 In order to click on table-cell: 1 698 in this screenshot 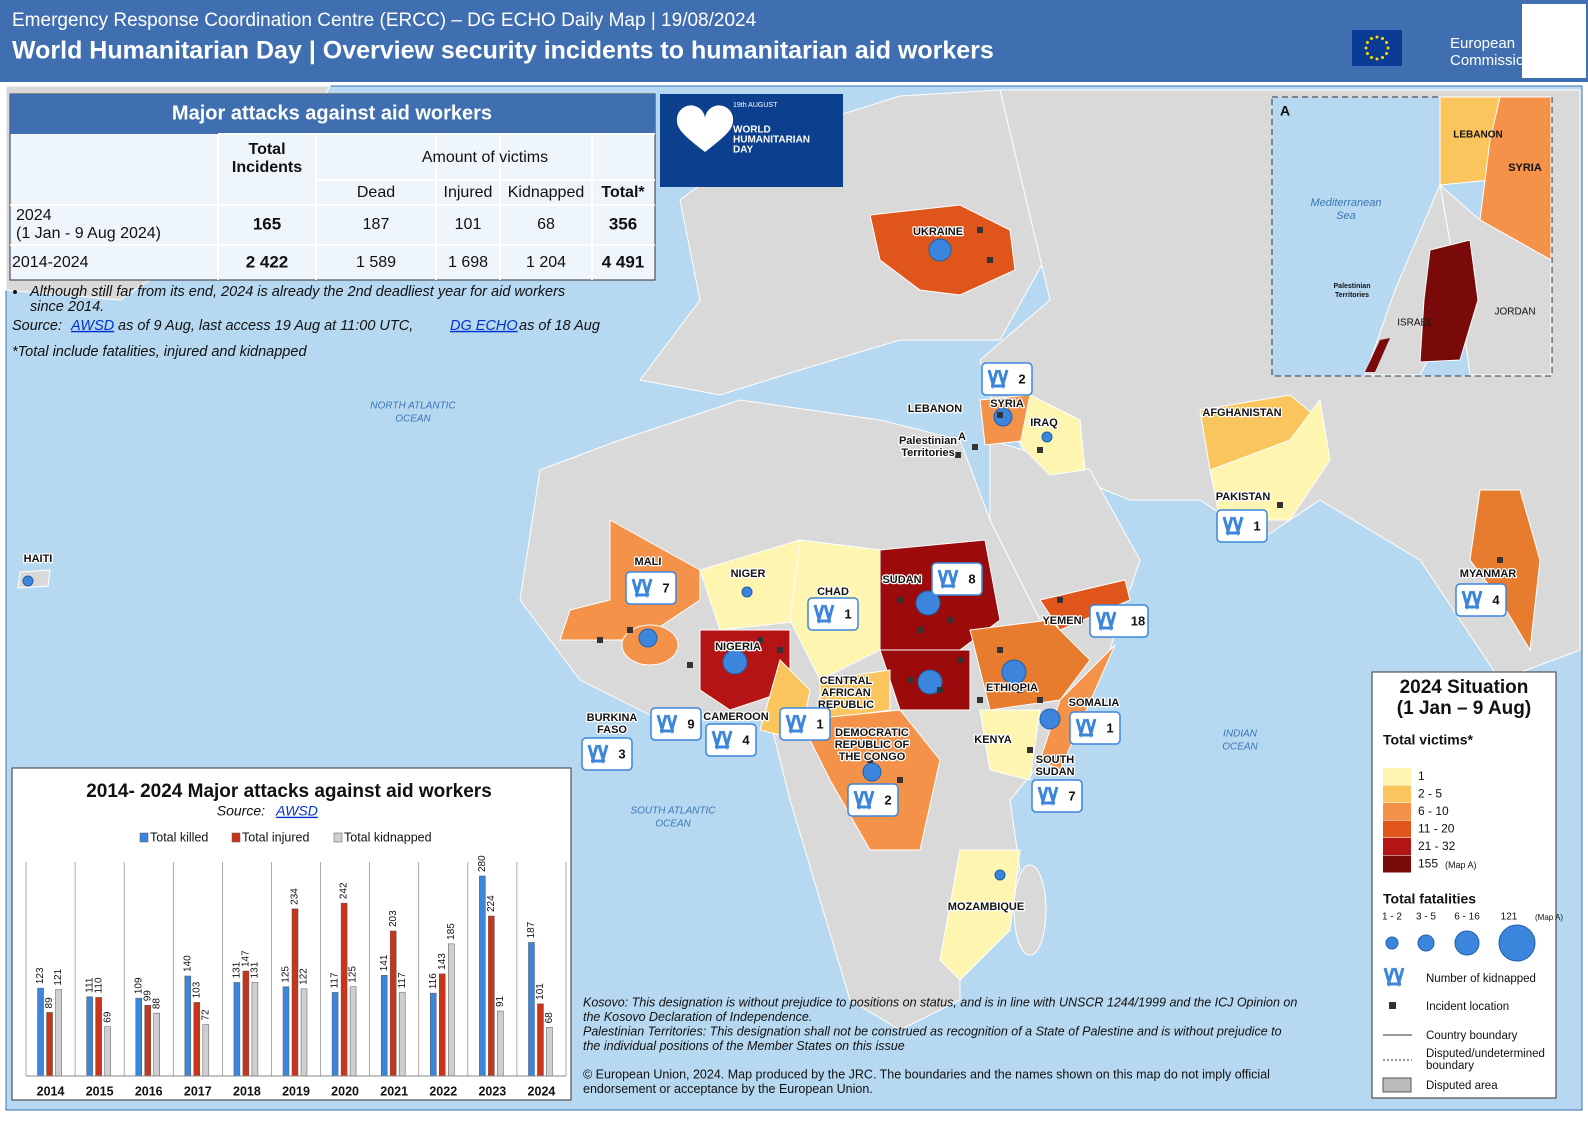, I will do `click(468, 262)`.